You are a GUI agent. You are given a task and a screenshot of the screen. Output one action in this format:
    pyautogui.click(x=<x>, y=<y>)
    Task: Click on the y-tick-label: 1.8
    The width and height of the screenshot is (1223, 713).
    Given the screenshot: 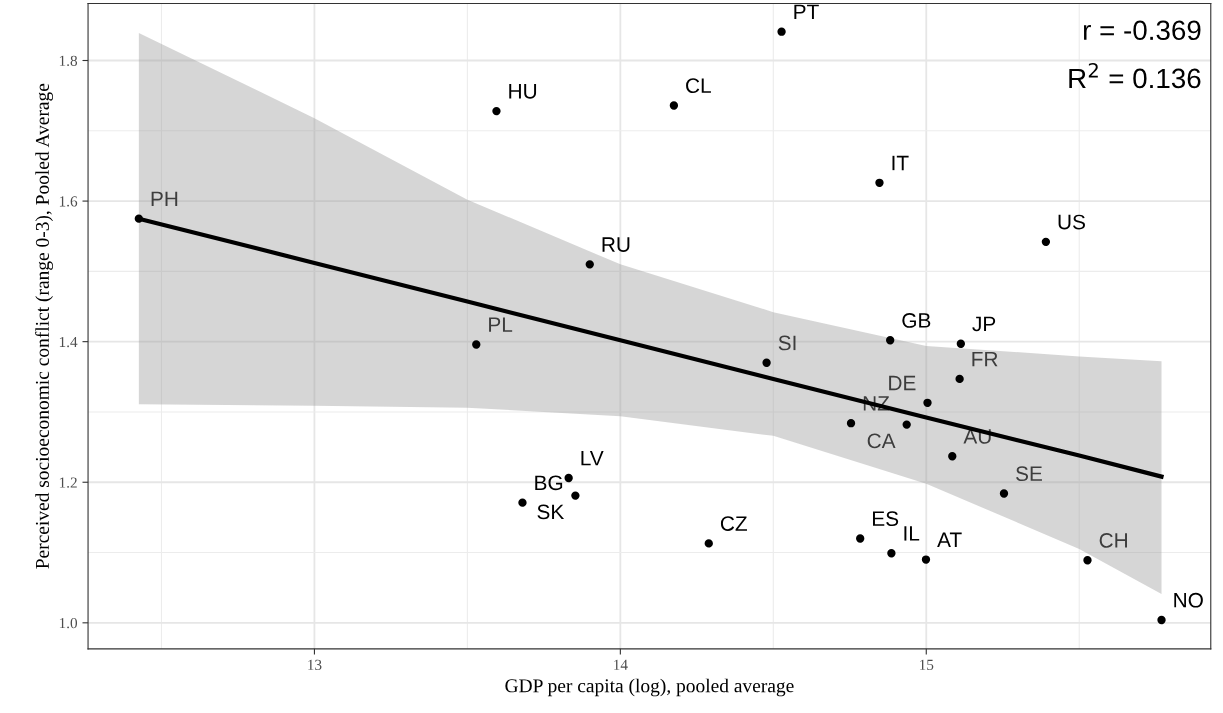 What is the action you would take?
    pyautogui.click(x=68, y=61)
    